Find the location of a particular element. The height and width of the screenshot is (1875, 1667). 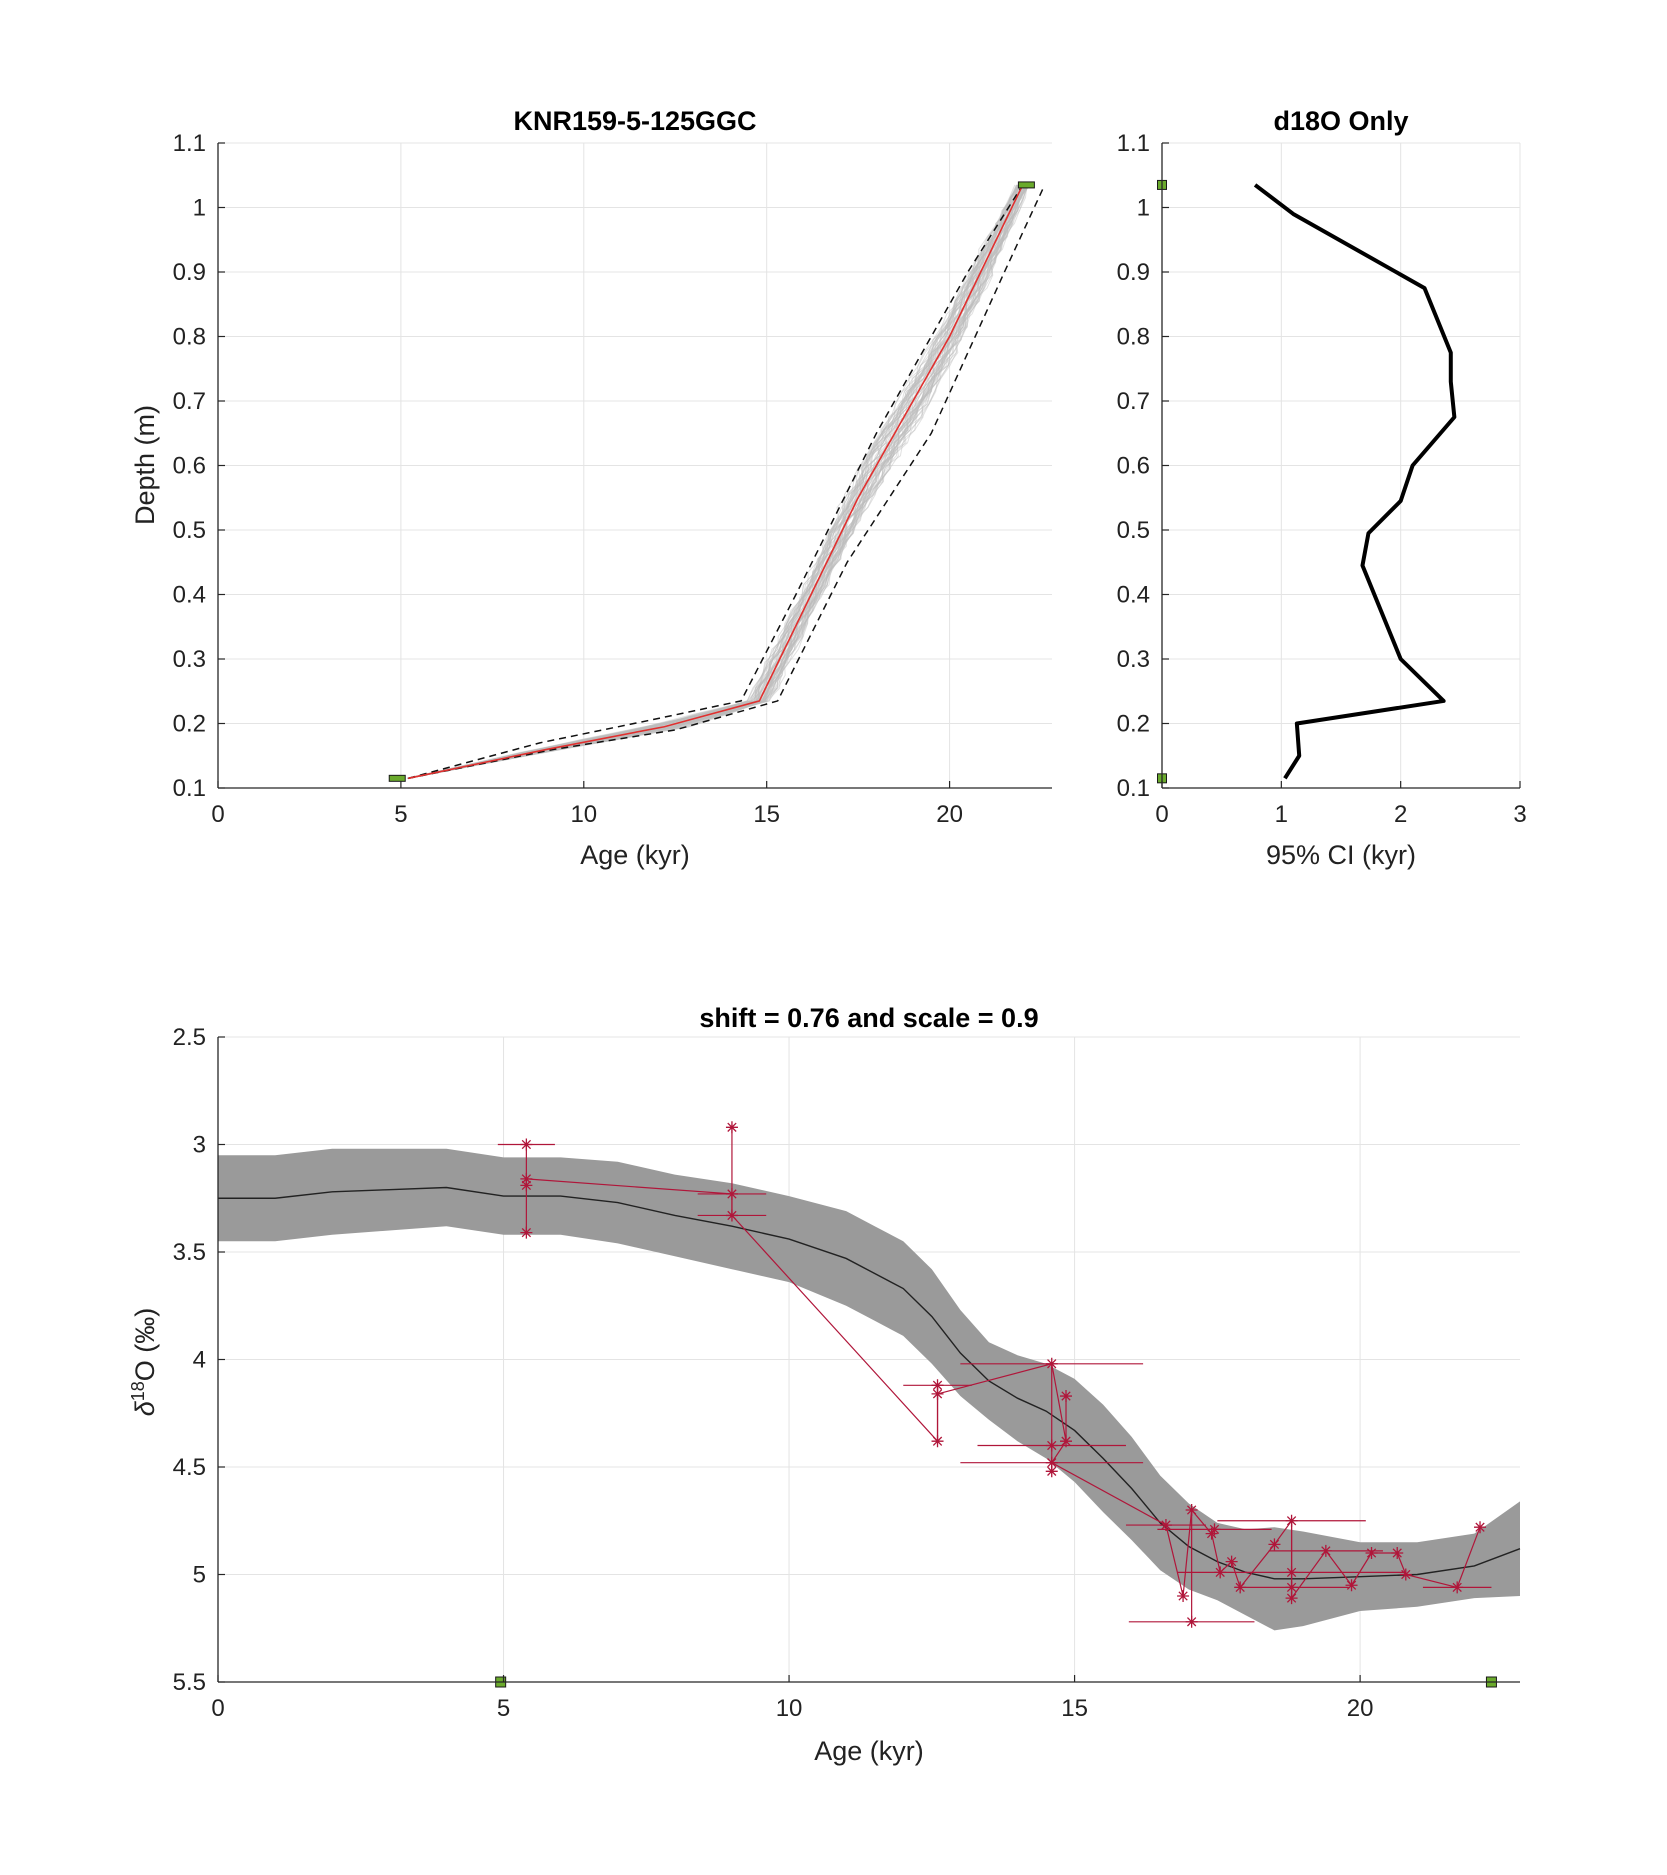

age-depth-ci-lower is located at coordinates (716, 482).